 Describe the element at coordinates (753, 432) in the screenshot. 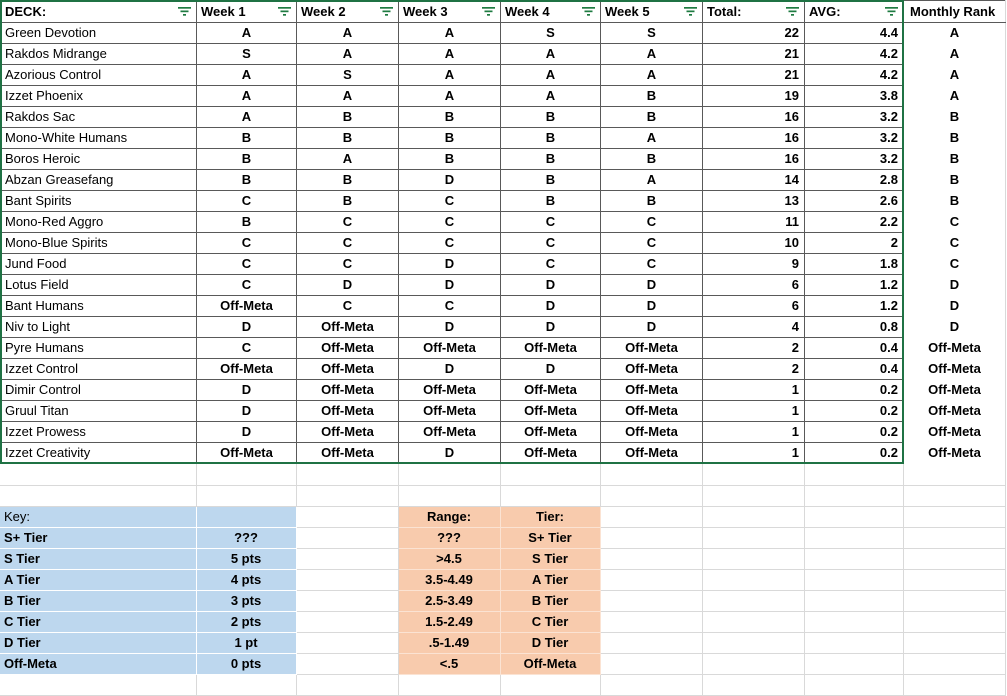

I see `total-cell: 1` at that location.